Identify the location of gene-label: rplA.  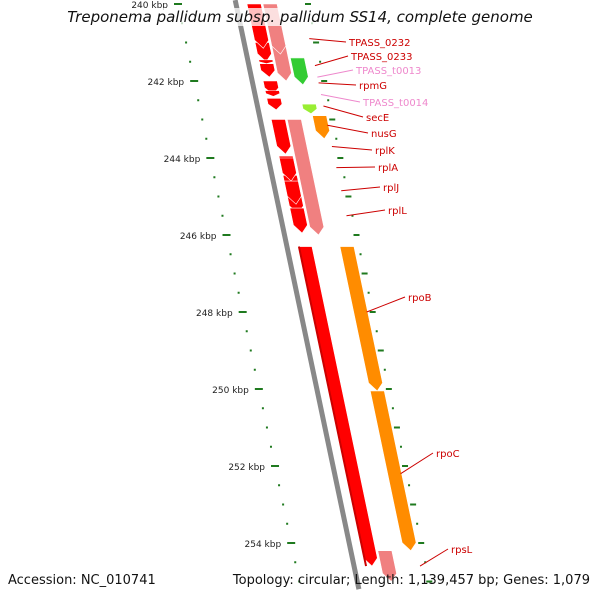
(388, 168).